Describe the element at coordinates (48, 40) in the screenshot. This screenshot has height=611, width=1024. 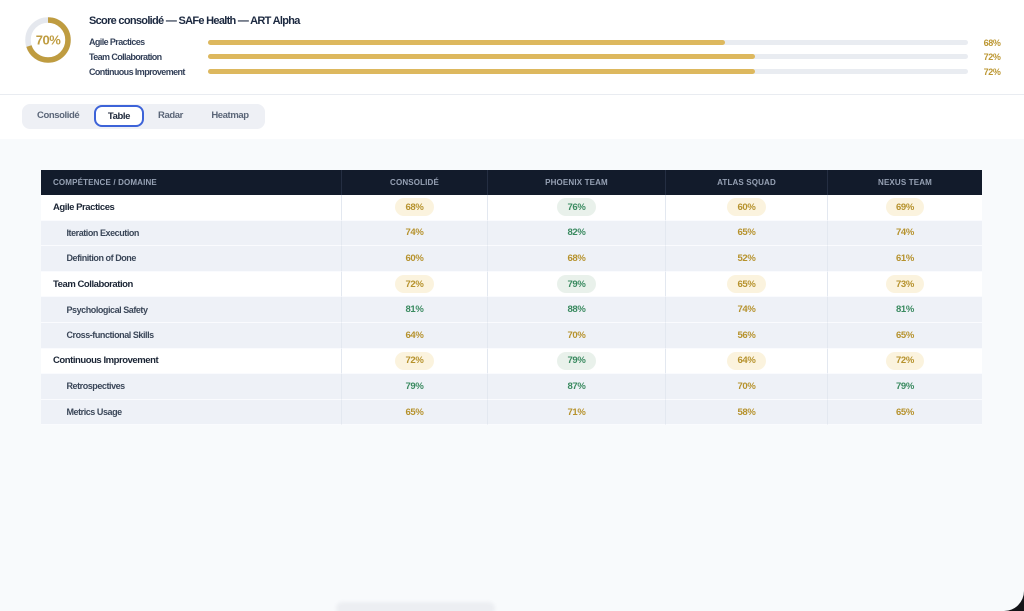
I see `svg-text: 70%` at that location.